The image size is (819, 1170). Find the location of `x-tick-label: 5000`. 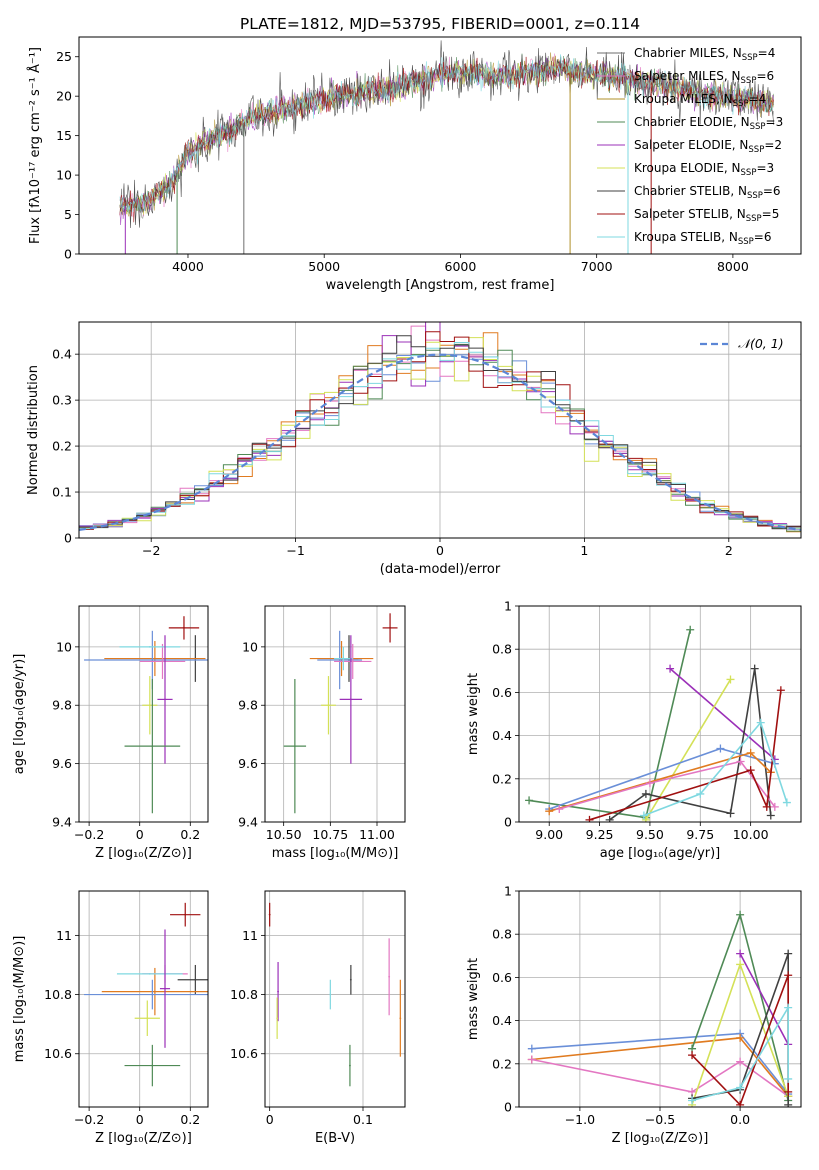

x-tick-label: 5000 is located at coordinates (324, 266).